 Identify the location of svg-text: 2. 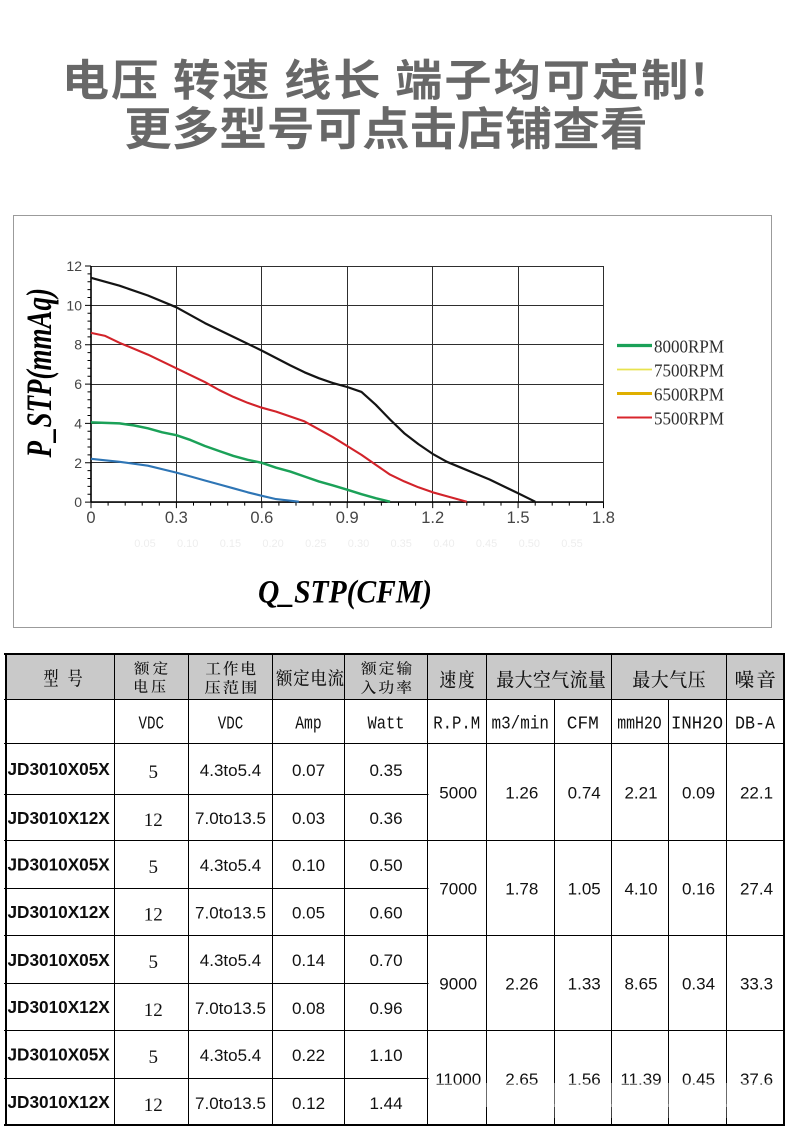
(78, 463).